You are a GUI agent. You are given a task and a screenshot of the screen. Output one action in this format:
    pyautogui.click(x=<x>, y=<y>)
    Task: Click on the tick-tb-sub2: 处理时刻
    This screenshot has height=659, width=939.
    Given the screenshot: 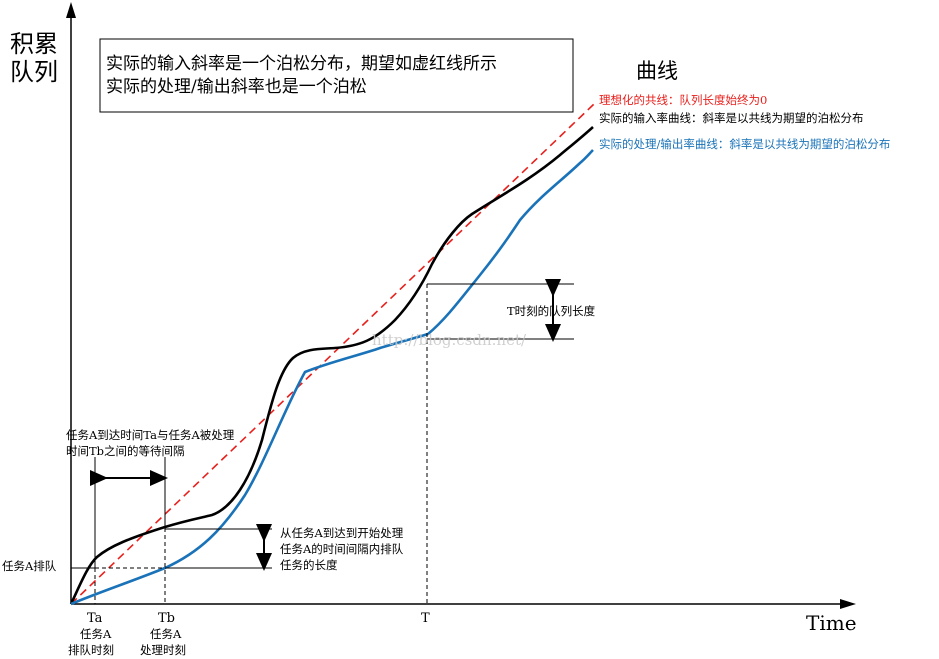 What is the action you would take?
    pyautogui.click(x=163, y=650)
    